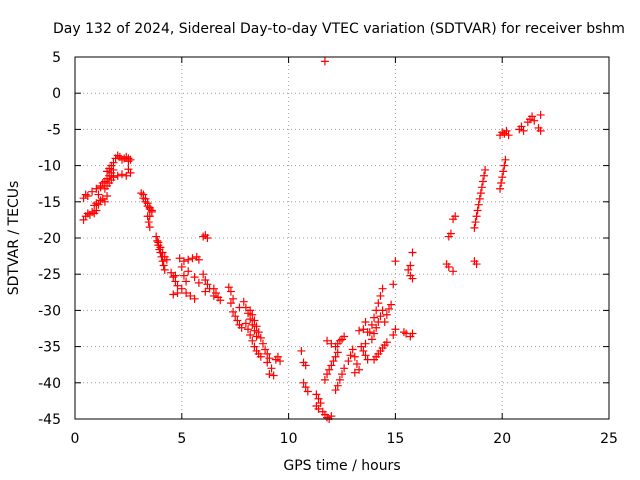  What do you see at coordinates (609, 439) in the screenshot?
I see `x-tick-label: 25` at bounding box center [609, 439].